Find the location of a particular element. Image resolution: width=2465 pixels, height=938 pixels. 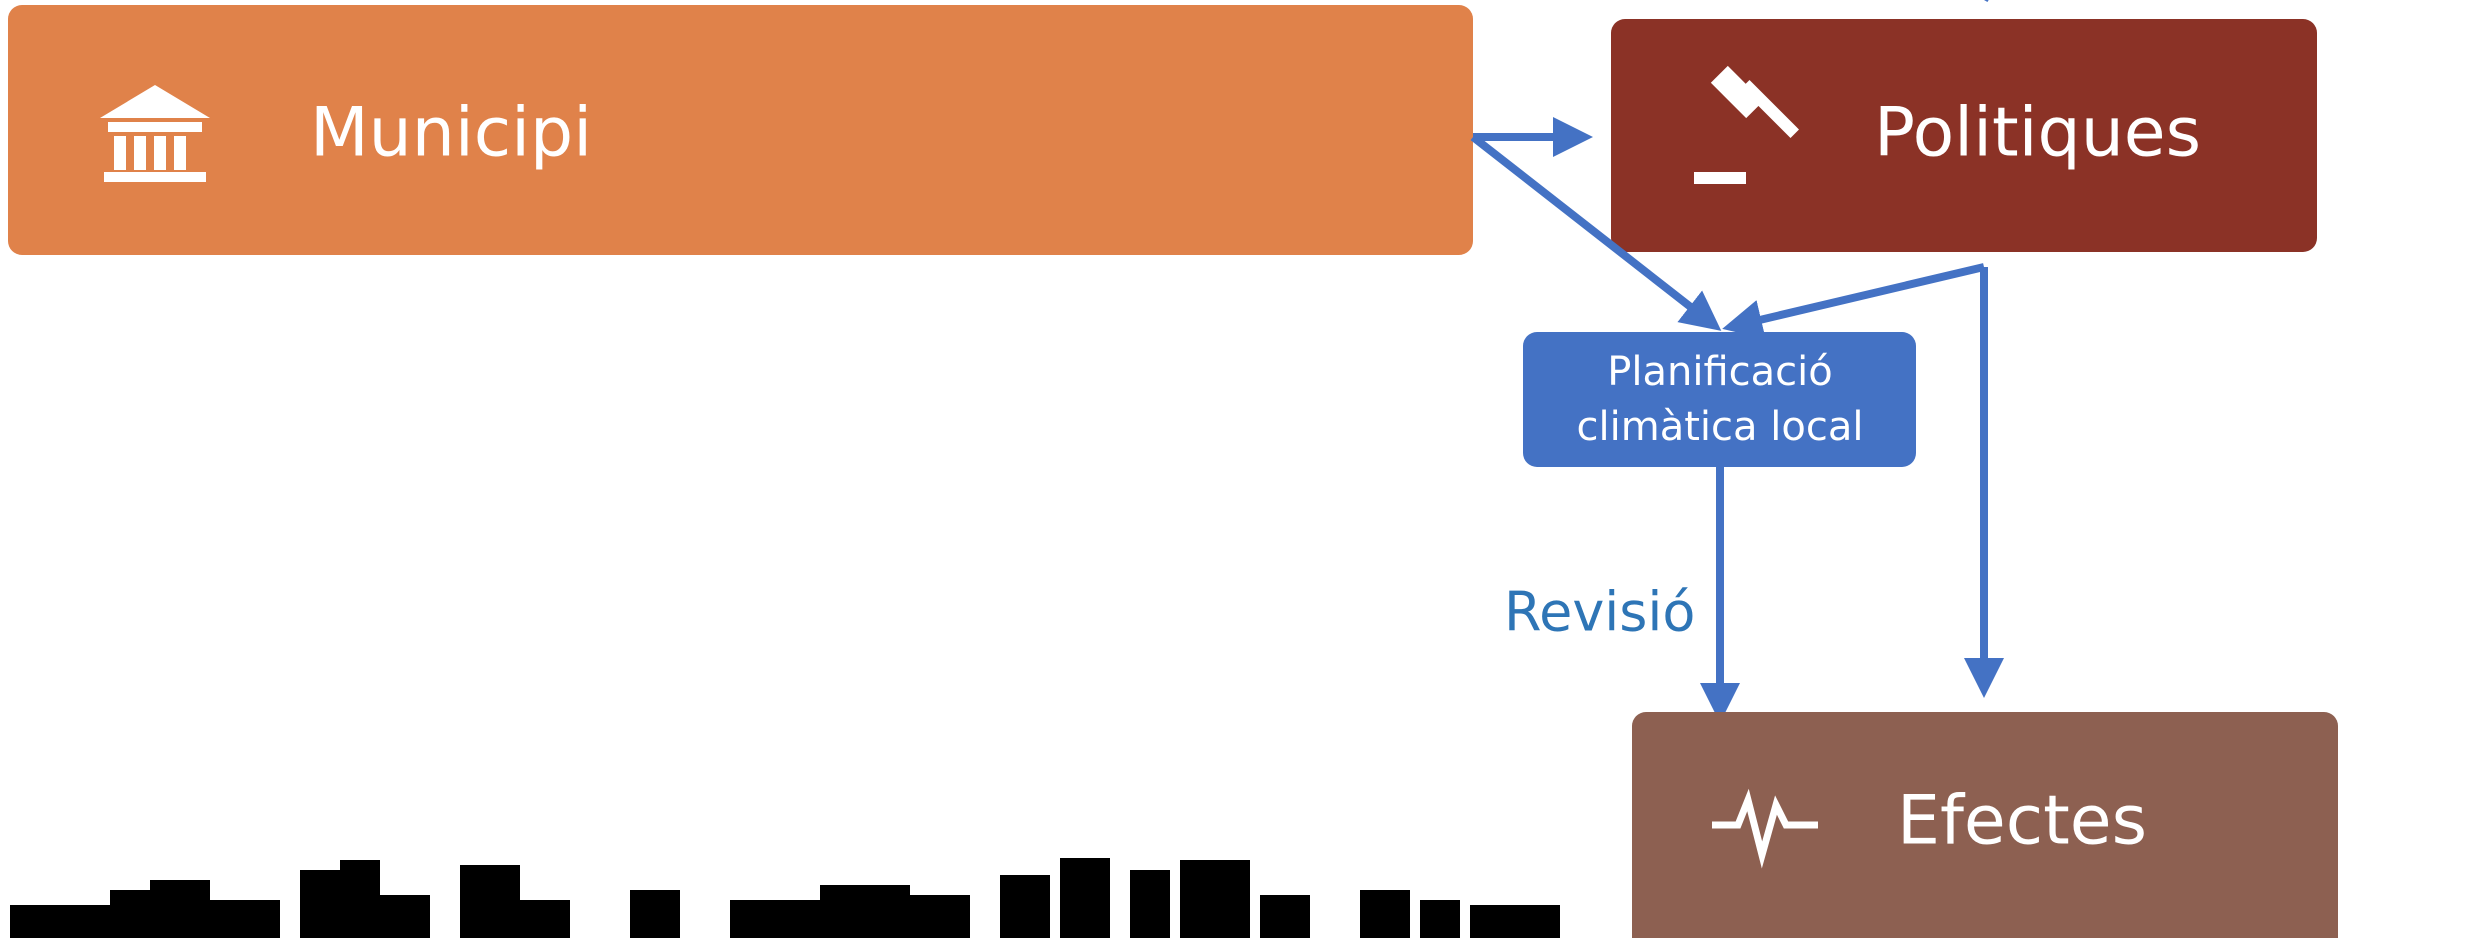

efectes-box is located at coordinates (1985, 825).